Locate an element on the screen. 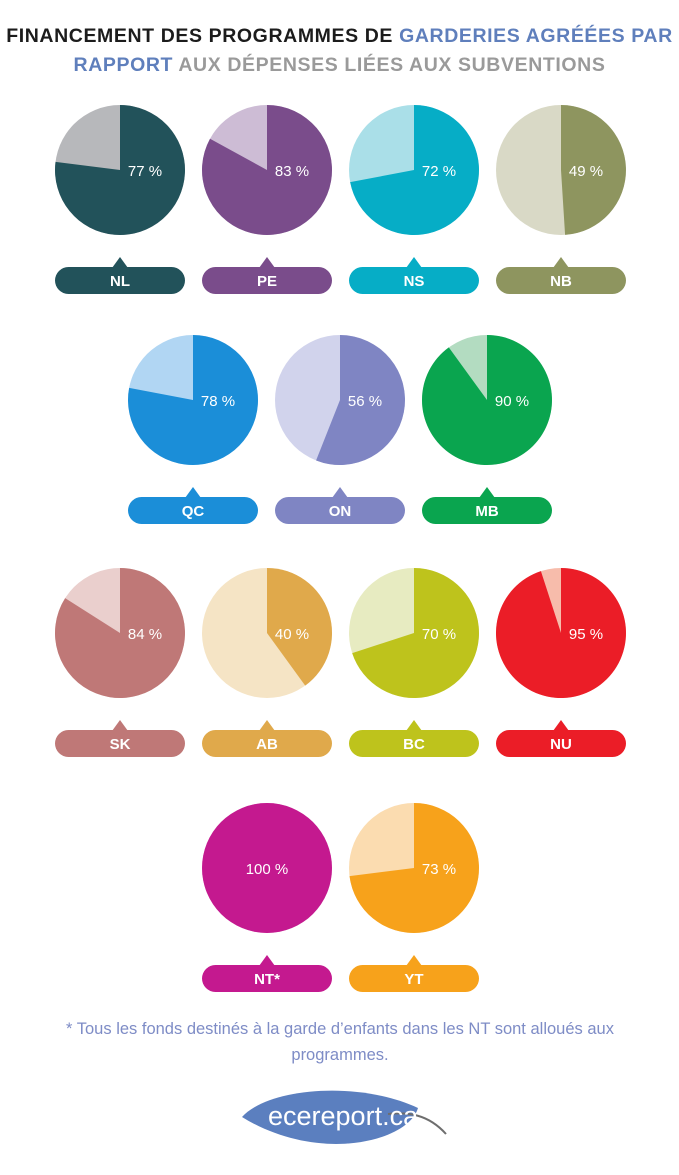 The width and height of the screenshot is (679, 1175). value-label-nb: 49 % is located at coordinates (586, 171).